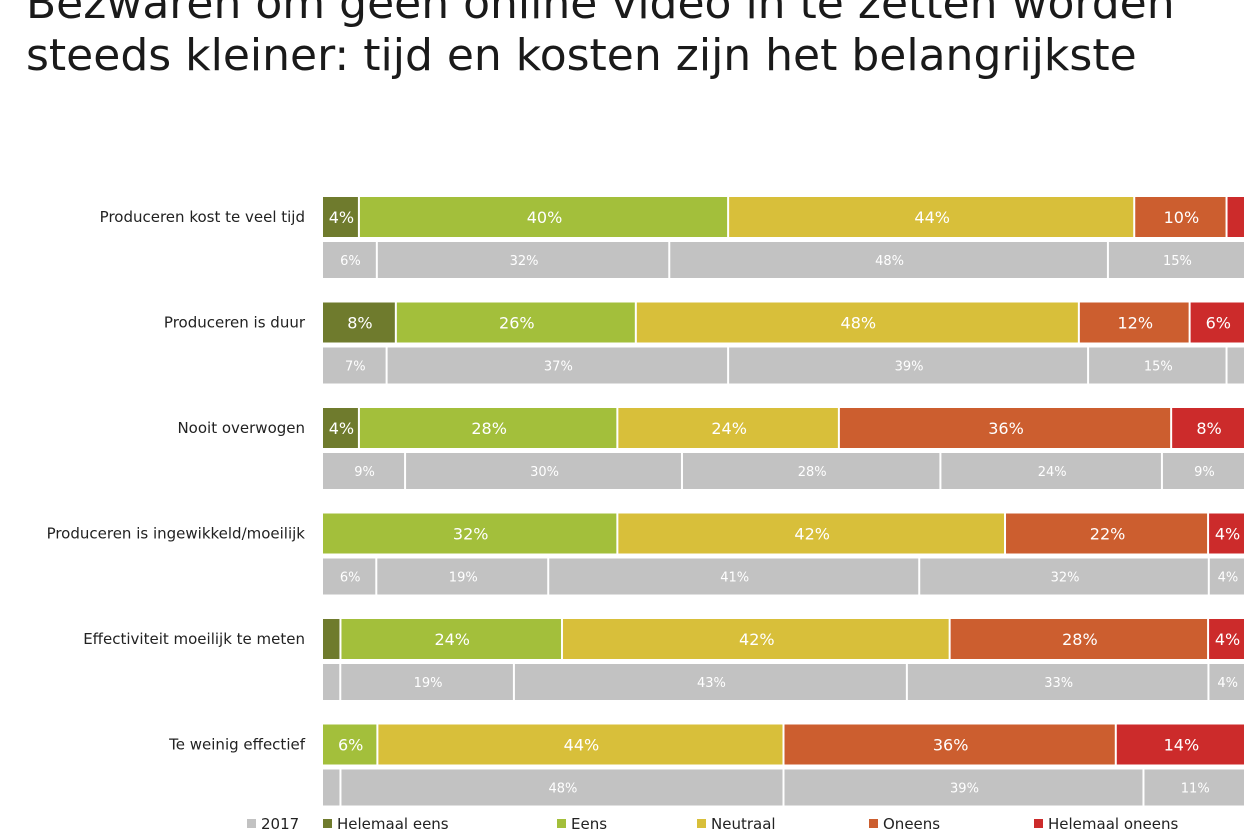 The image size is (1260, 840). What do you see at coordinates (194, 639) in the screenshot?
I see `category-label-4: Effectiviteit moeilijk te meten` at bounding box center [194, 639].